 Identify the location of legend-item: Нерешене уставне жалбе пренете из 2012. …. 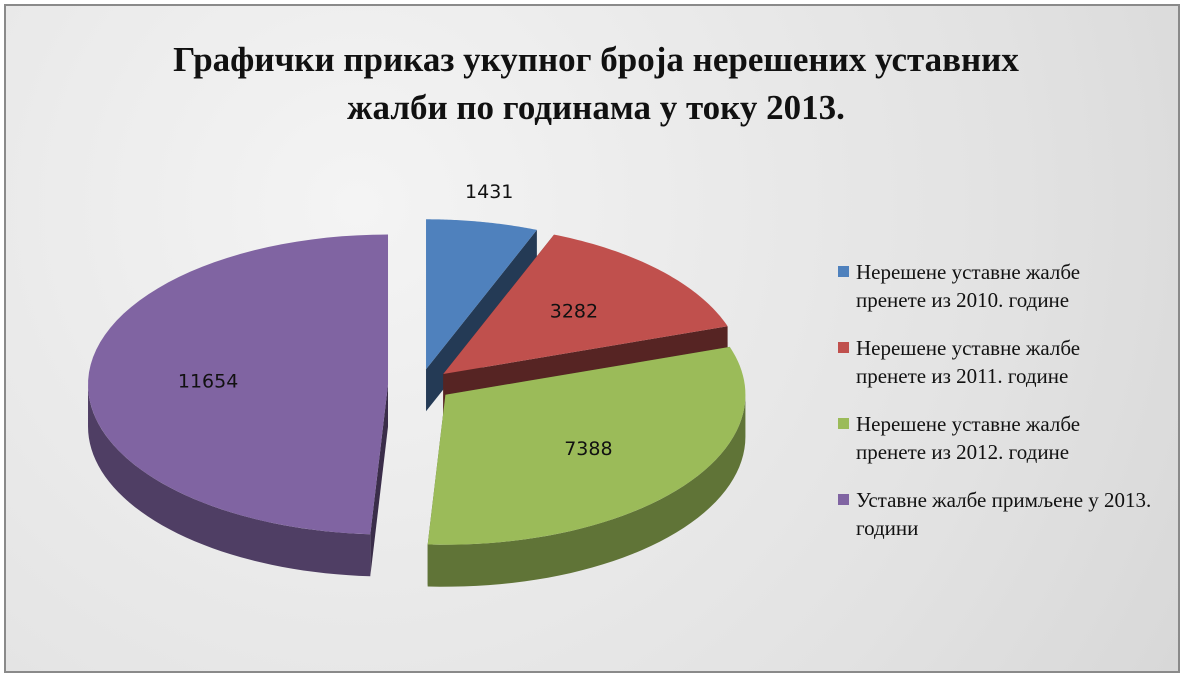
(992, 438).